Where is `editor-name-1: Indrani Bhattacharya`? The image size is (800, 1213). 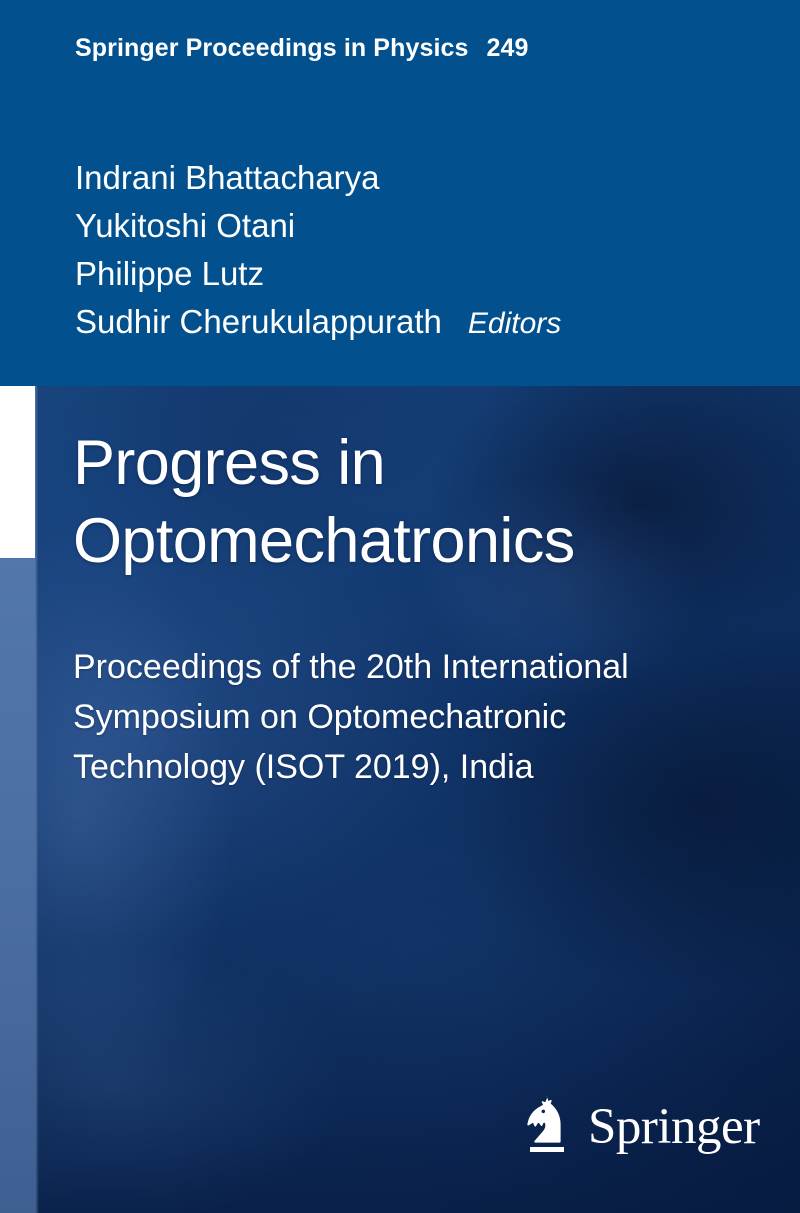 editor-name-1: Indrani Bhattacharya is located at coordinates (227, 177).